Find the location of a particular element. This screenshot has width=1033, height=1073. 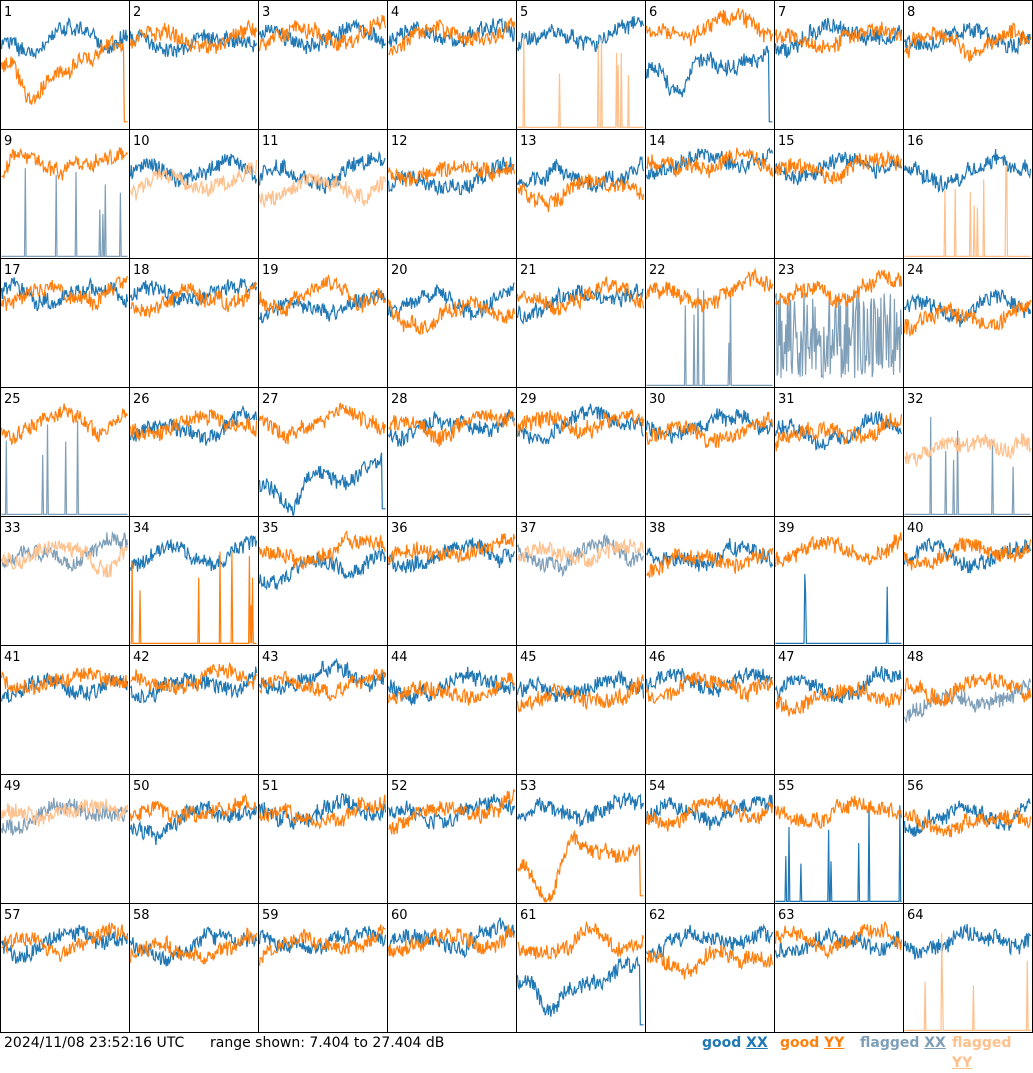

panel-23: 23 is located at coordinates (839, 323).